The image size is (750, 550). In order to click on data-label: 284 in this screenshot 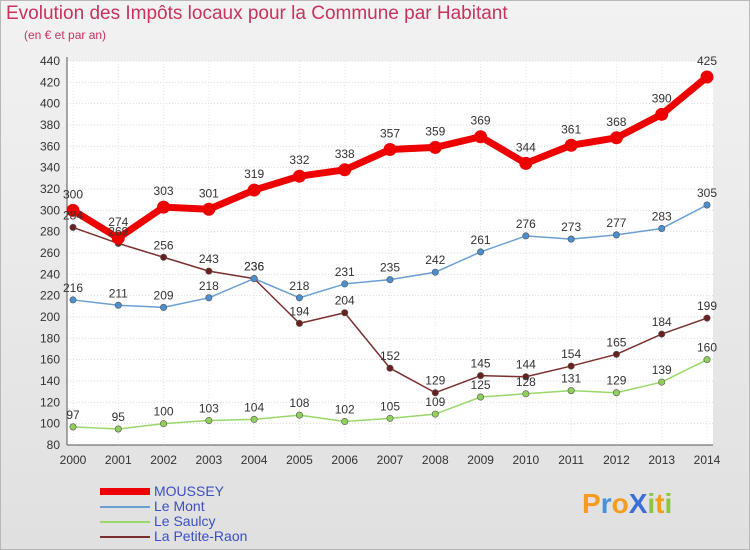, I will do `click(73, 215)`.